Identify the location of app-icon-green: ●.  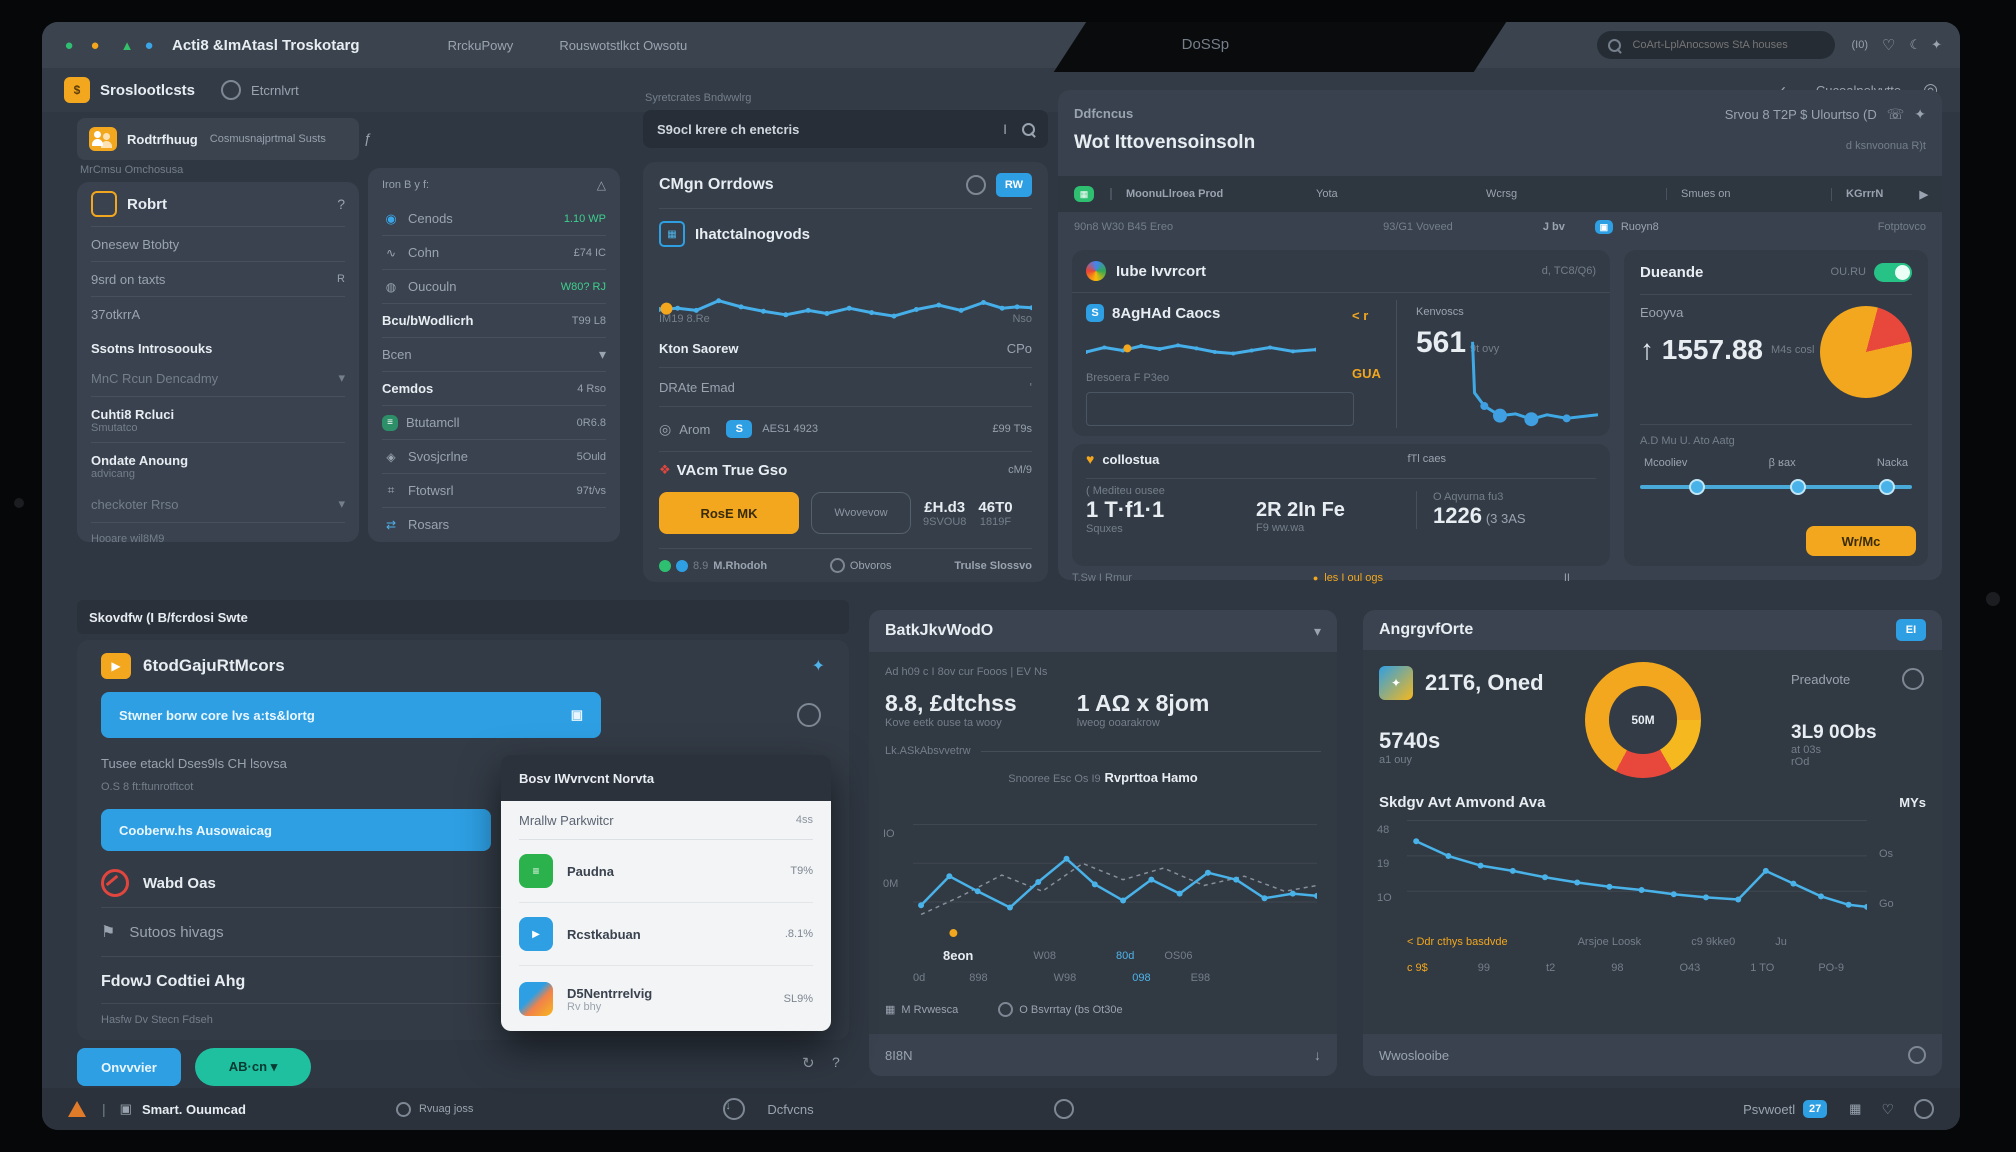
(69, 45).